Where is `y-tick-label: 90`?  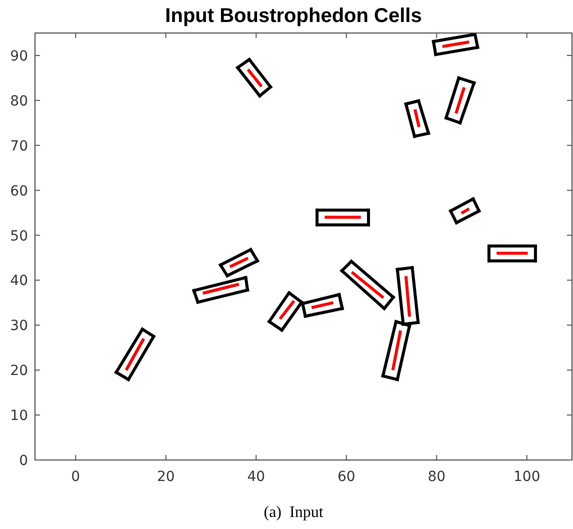 y-tick-label: 90 is located at coordinates (19, 56).